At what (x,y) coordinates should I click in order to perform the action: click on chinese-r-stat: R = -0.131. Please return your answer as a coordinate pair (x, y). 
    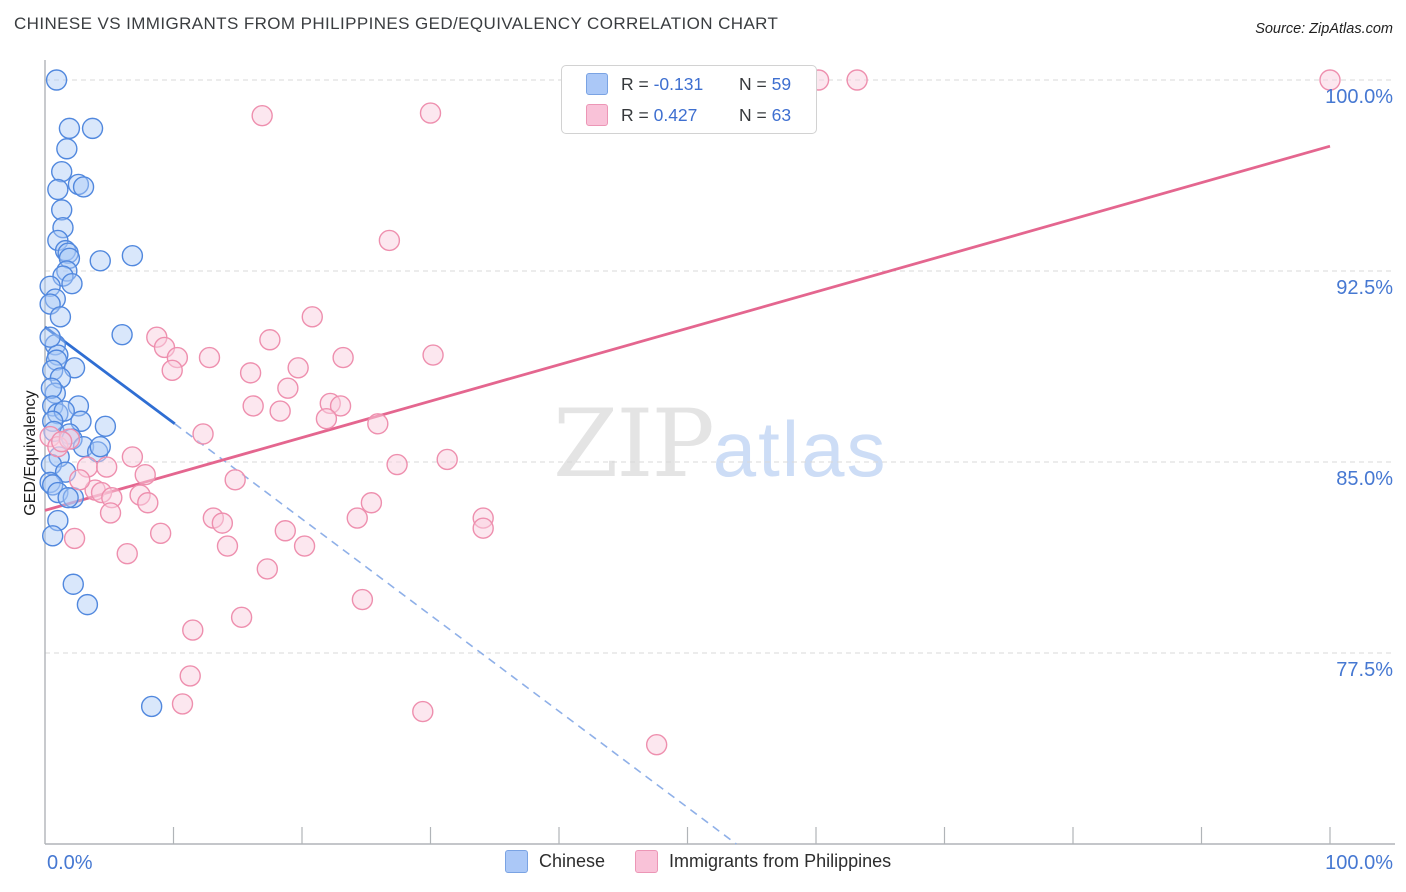
    Looking at the image, I should click on (662, 83).